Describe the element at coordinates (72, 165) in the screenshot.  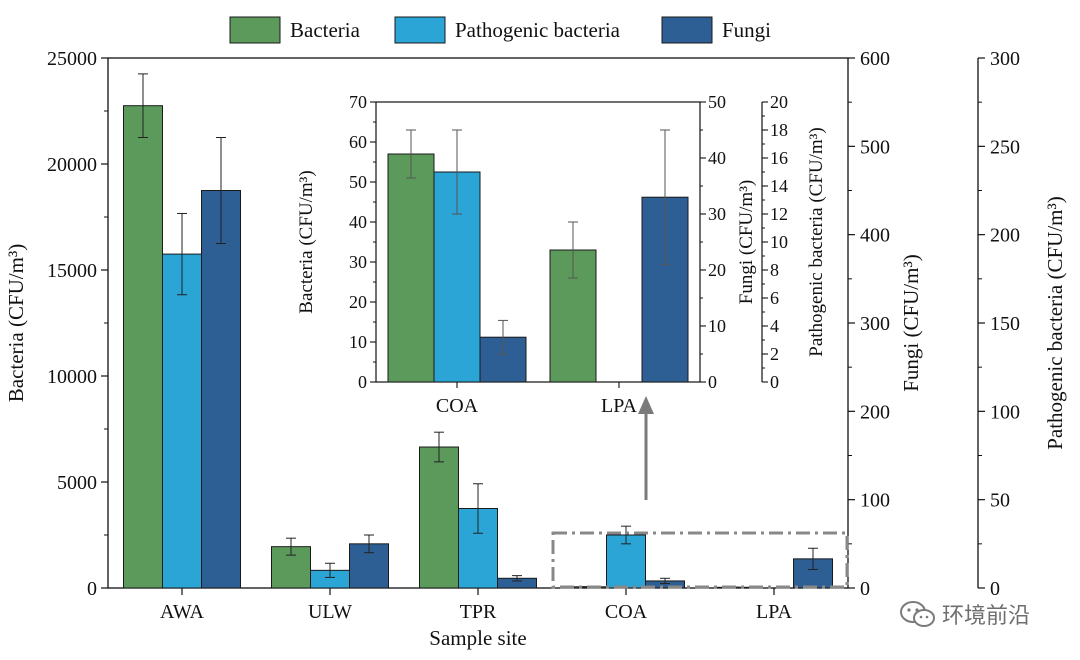
I see `bacteria-tick-label: 20000` at that location.